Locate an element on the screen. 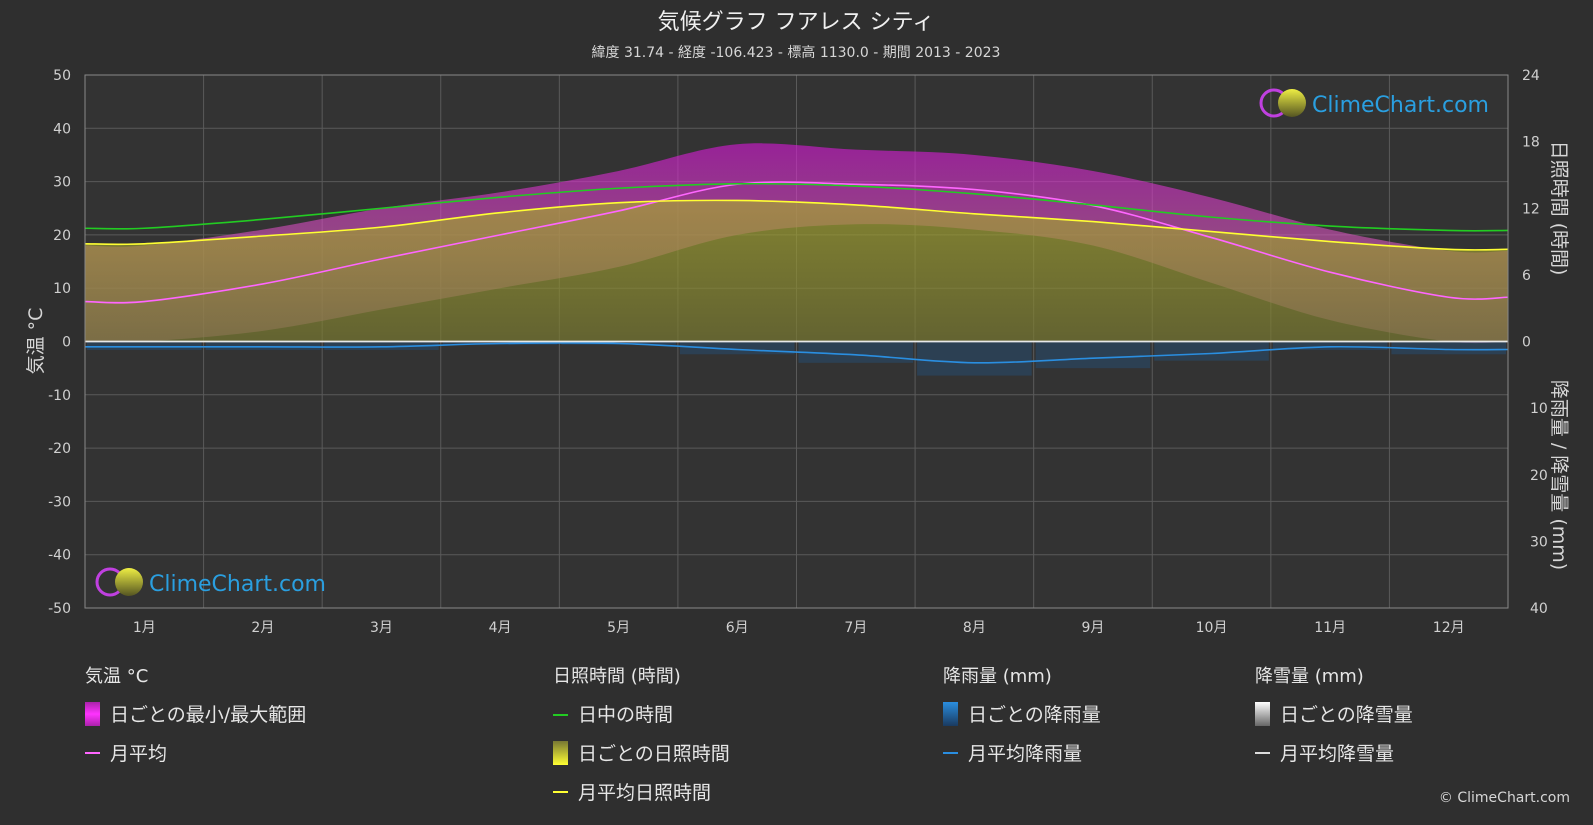 This screenshot has height=825, width=1593. logo-text-bottom: ClimeChart.com is located at coordinates (237, 584).